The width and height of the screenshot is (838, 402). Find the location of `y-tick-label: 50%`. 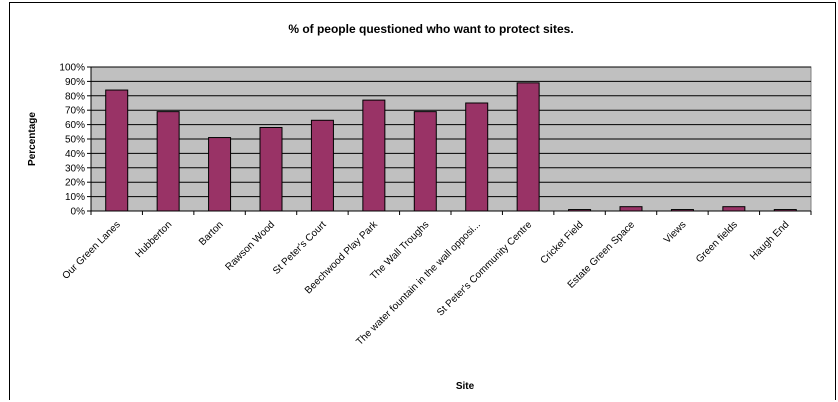

y-tick-label: 50% is located at coordinates (75, 140).